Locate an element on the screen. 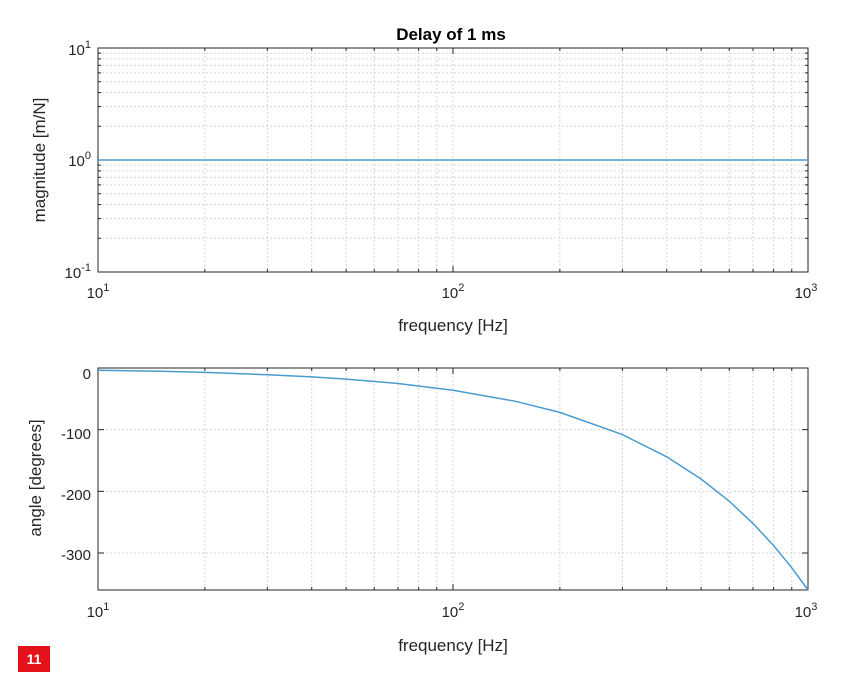 The width and height of the screenshot is (852, 689). phase-xtick-label-1: 10¹ is located at coordinates (98, 611).